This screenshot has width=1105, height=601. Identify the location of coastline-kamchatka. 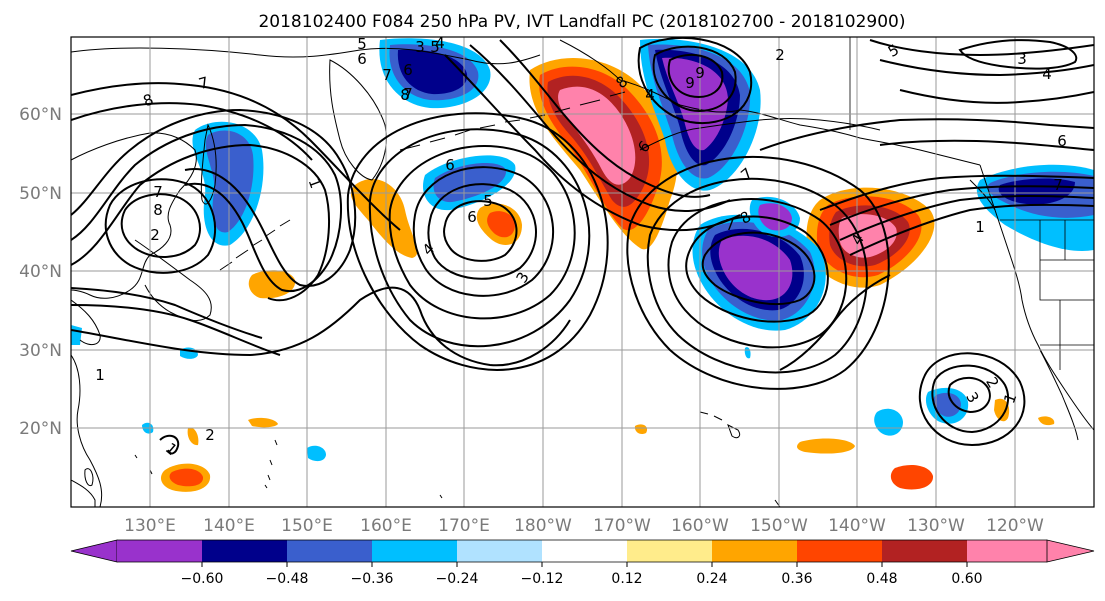
(358, 120).